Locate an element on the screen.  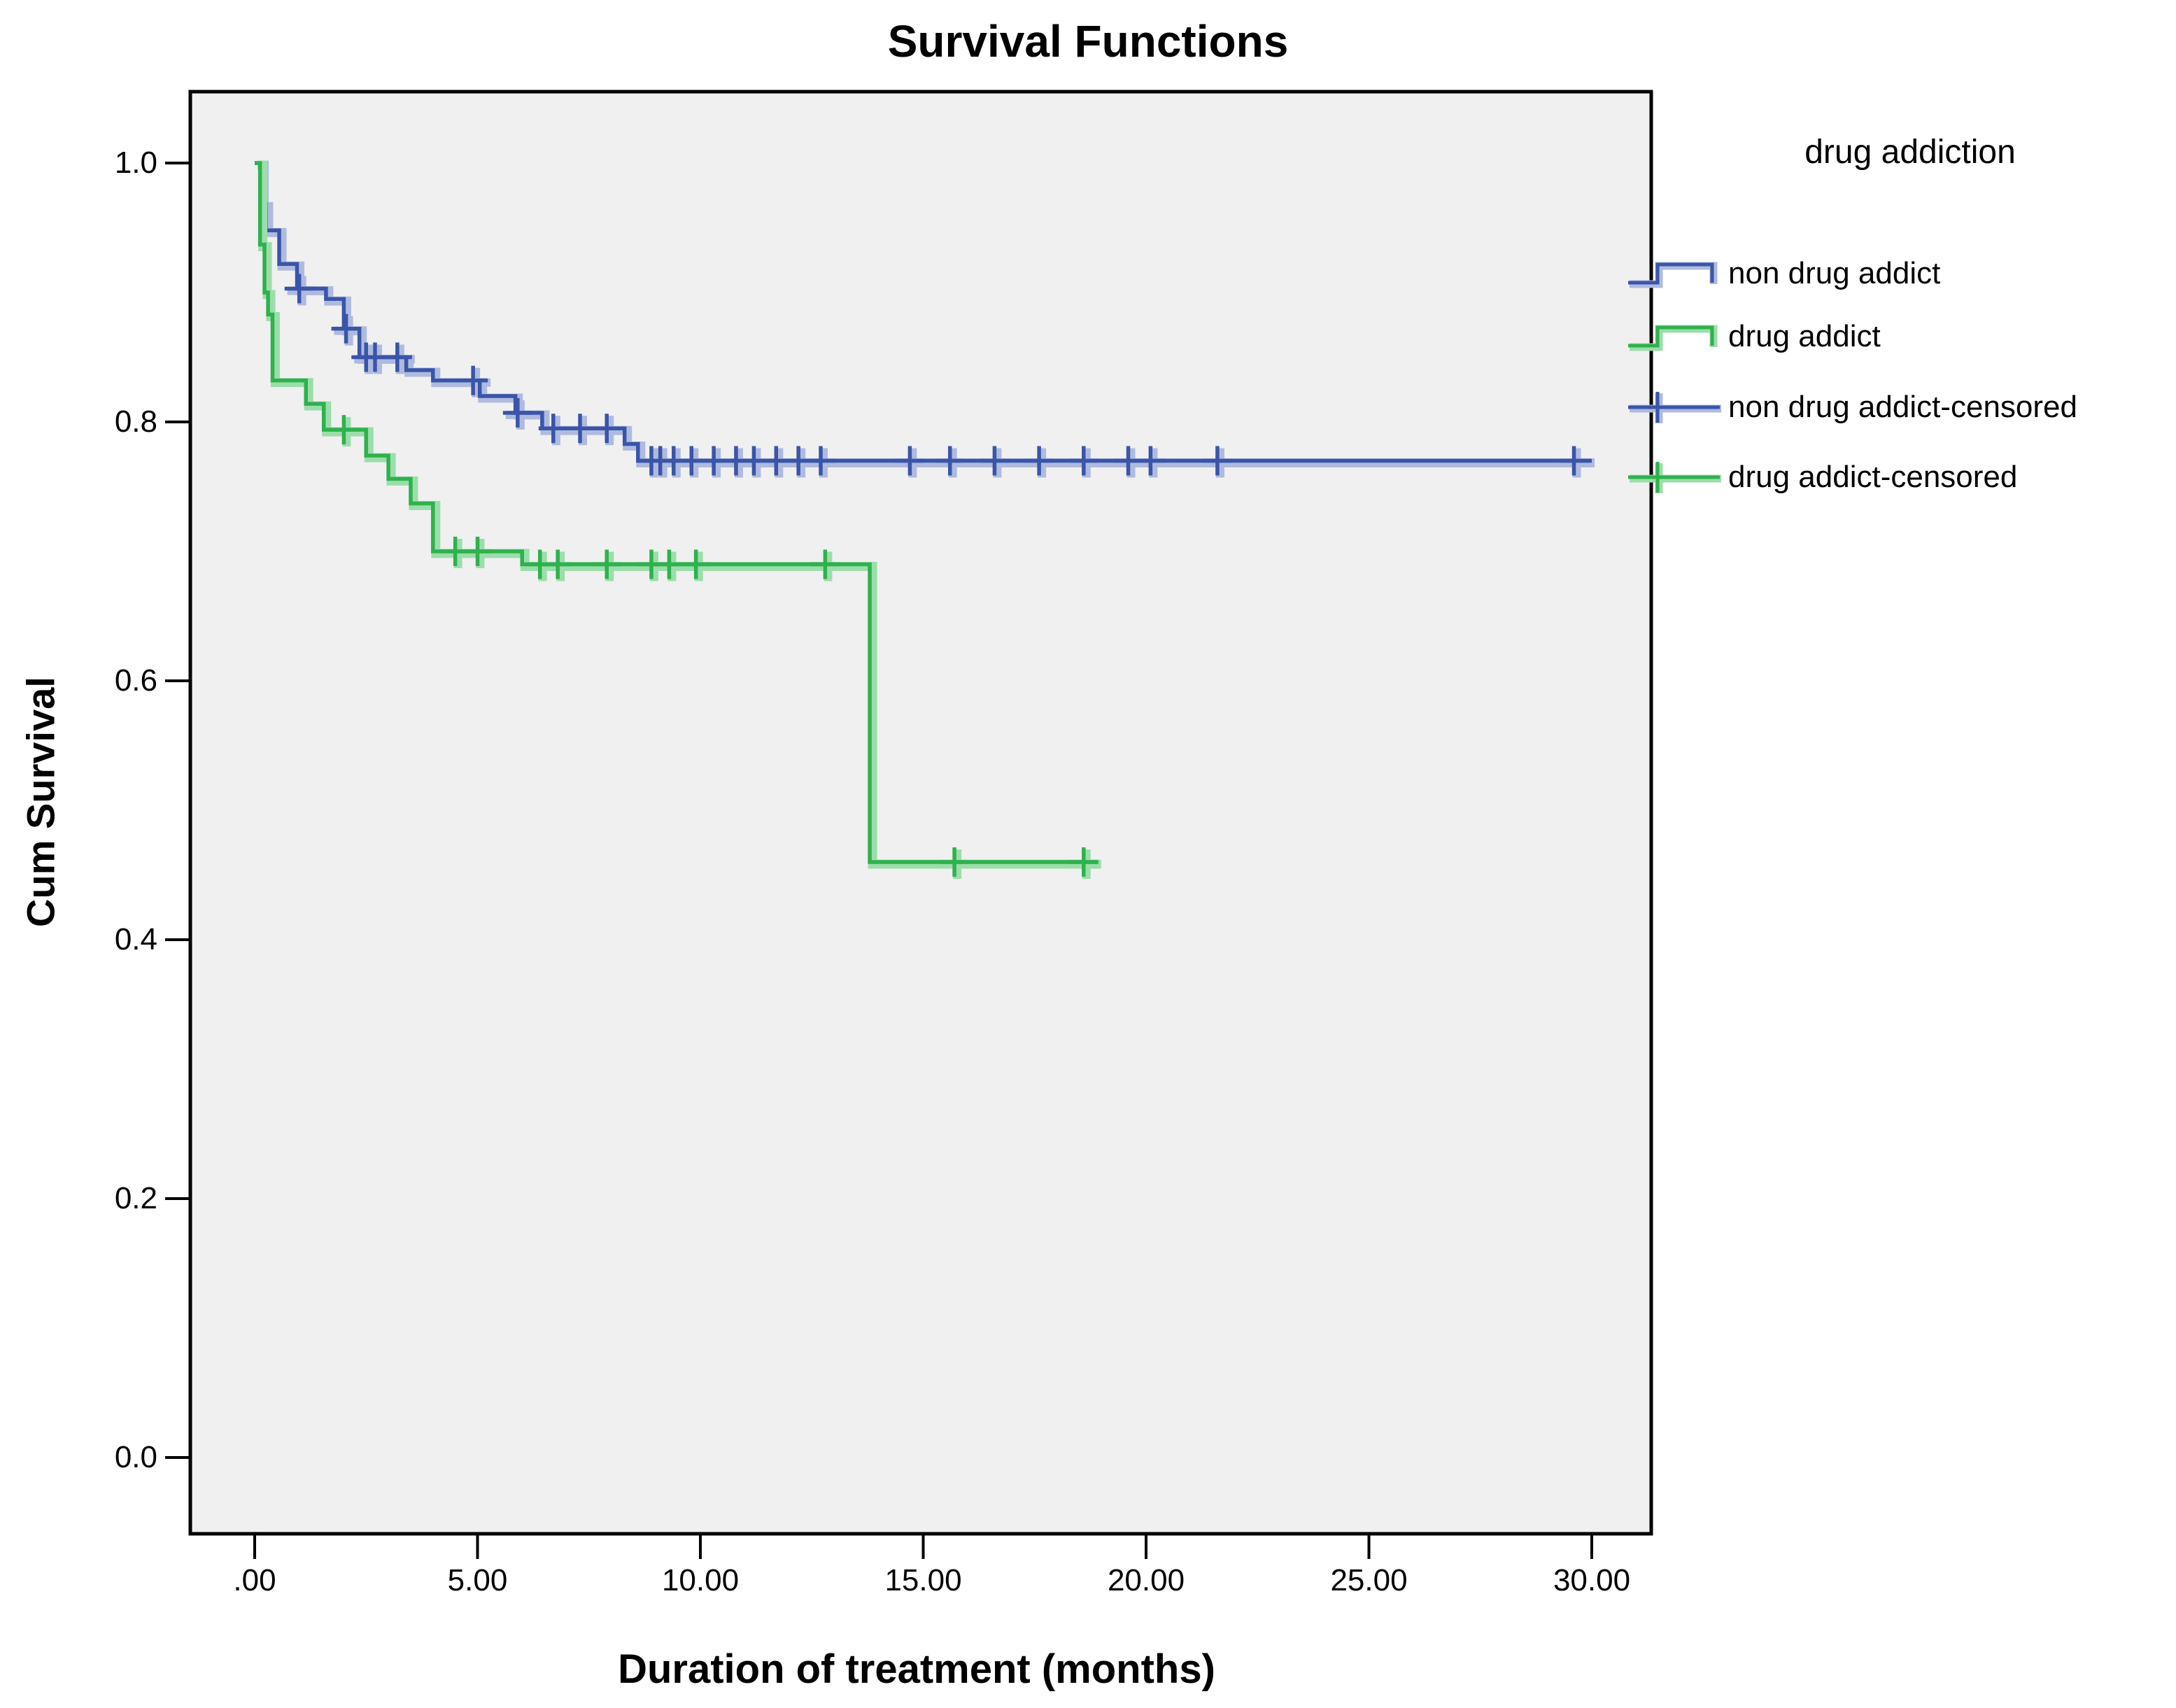
chart-title: Survival Functions is located at coordinates (1088, 41).